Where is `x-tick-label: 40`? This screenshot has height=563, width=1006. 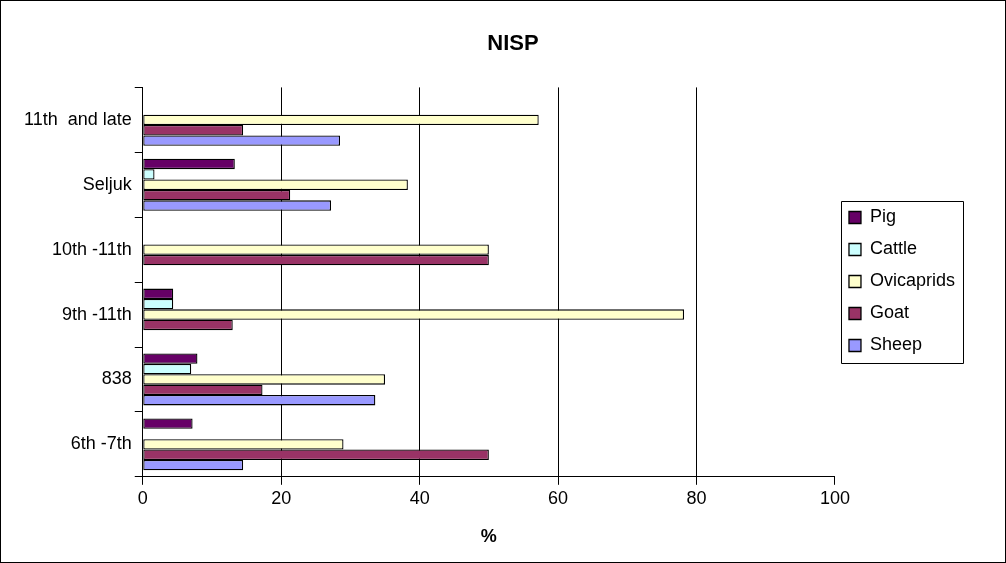
x-tick-label: 40 is located at coordinates (419, 497).